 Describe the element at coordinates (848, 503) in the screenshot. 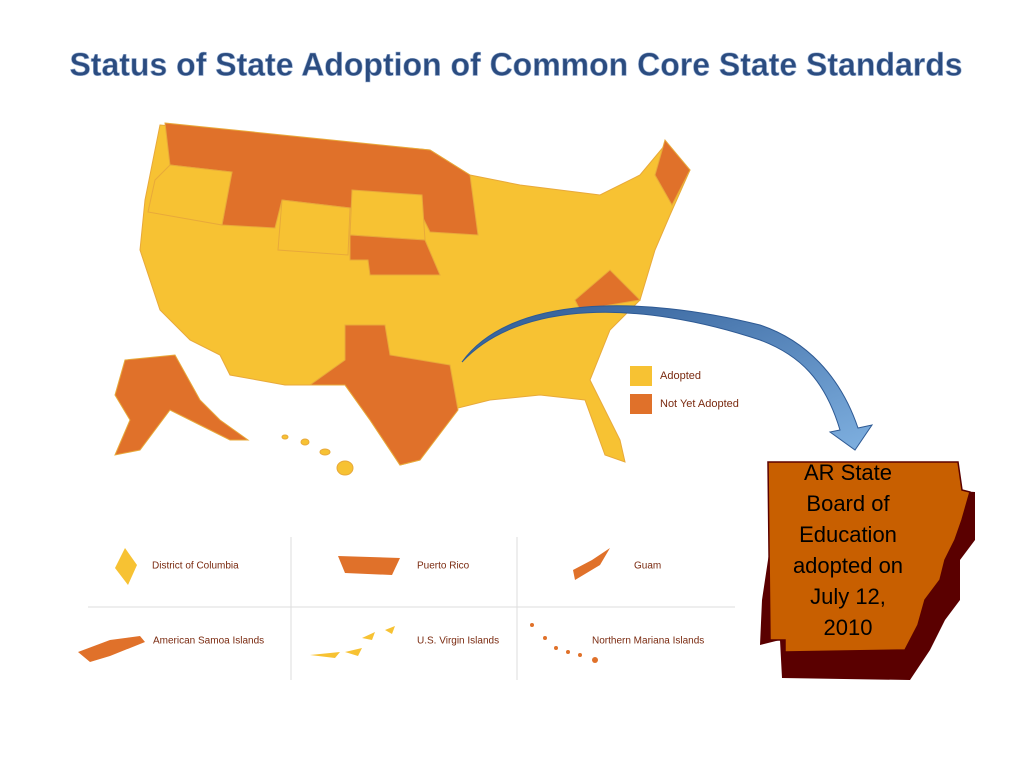

I see `callout-line: Board of` at that location.